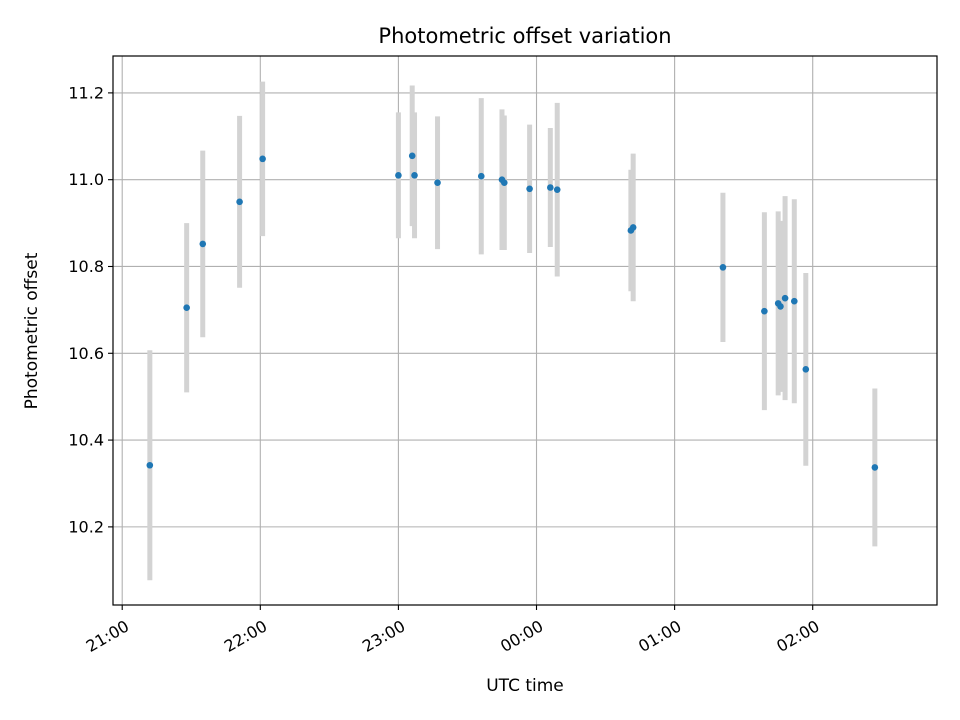 The width and height of the screenshot is (960, 720). Describe the element at coordinates (524, 36) in the screenshot. I see `chart-title: Photometric offset variation` at that location.